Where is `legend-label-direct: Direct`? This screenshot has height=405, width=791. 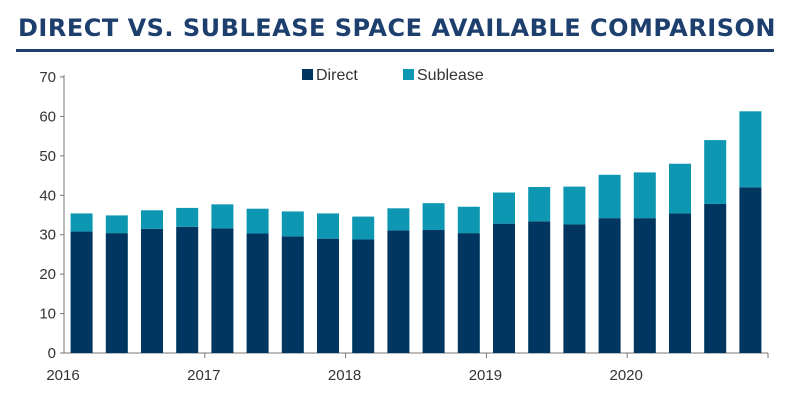 legend-label-direct: Direct is located at coordinates (337, 75).